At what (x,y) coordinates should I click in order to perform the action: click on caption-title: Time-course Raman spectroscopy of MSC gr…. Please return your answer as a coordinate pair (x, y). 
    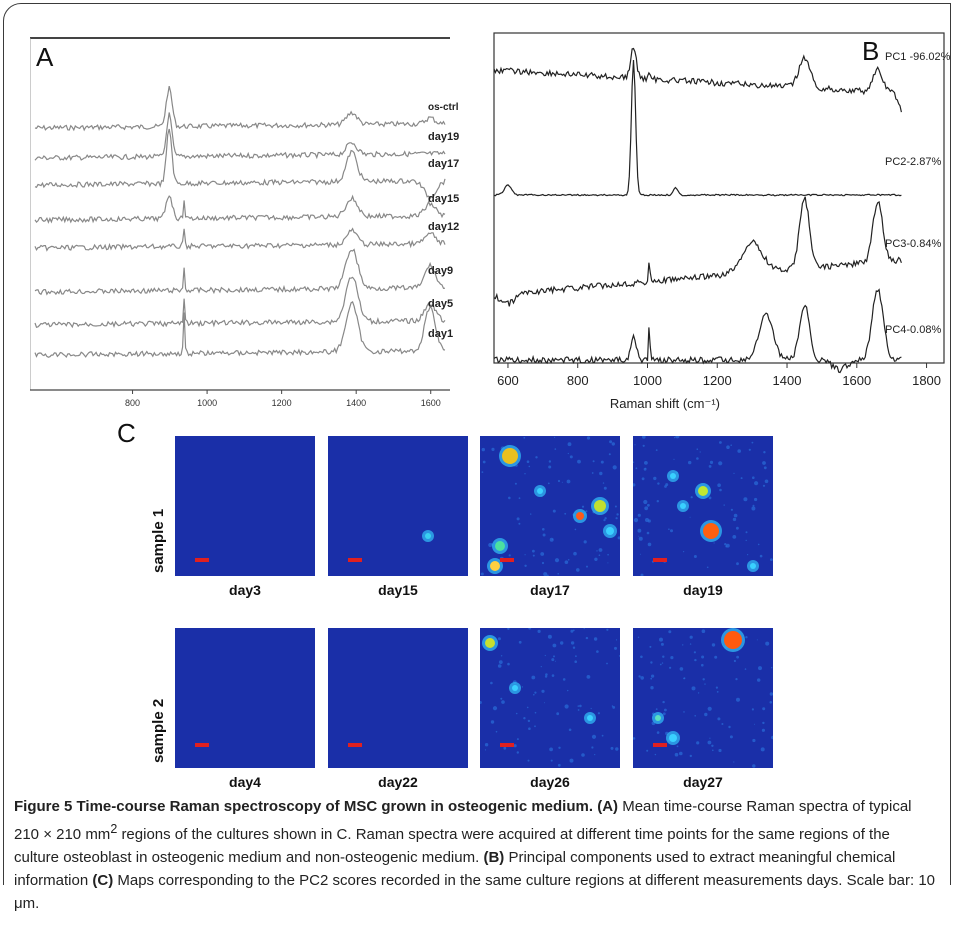
    Looking at the image, I should click on (335, 806).